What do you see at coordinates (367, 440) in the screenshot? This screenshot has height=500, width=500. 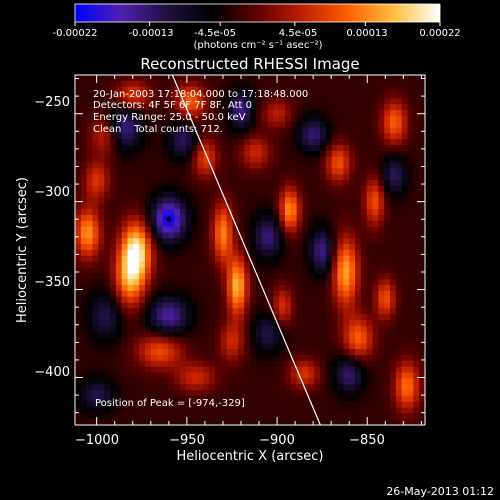 I see `x-tick-label-3: −850` at bounding box center [367, 440].